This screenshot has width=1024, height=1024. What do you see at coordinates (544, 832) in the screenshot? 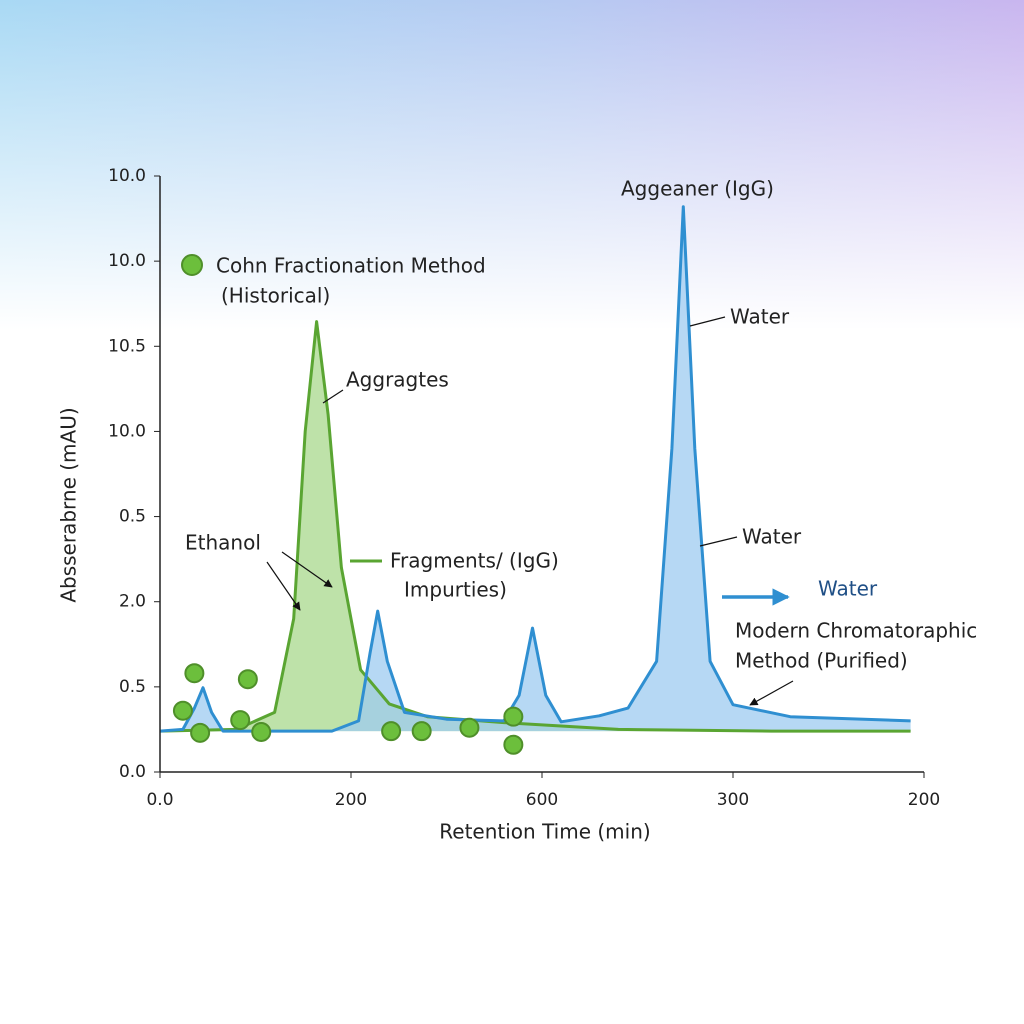
I see `x-axis-title: Retention Time (min)` at bounding box center [544, 832].